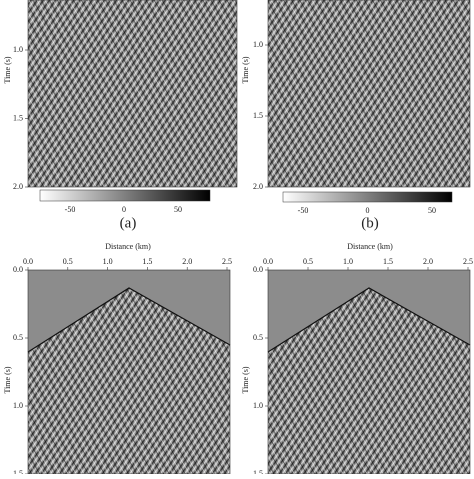 Image resolution: width=474 pixels, height=479 pixels. Describe the element at coordinates (128, 223) in the screenshot. I see `caption: (a)` at that location.